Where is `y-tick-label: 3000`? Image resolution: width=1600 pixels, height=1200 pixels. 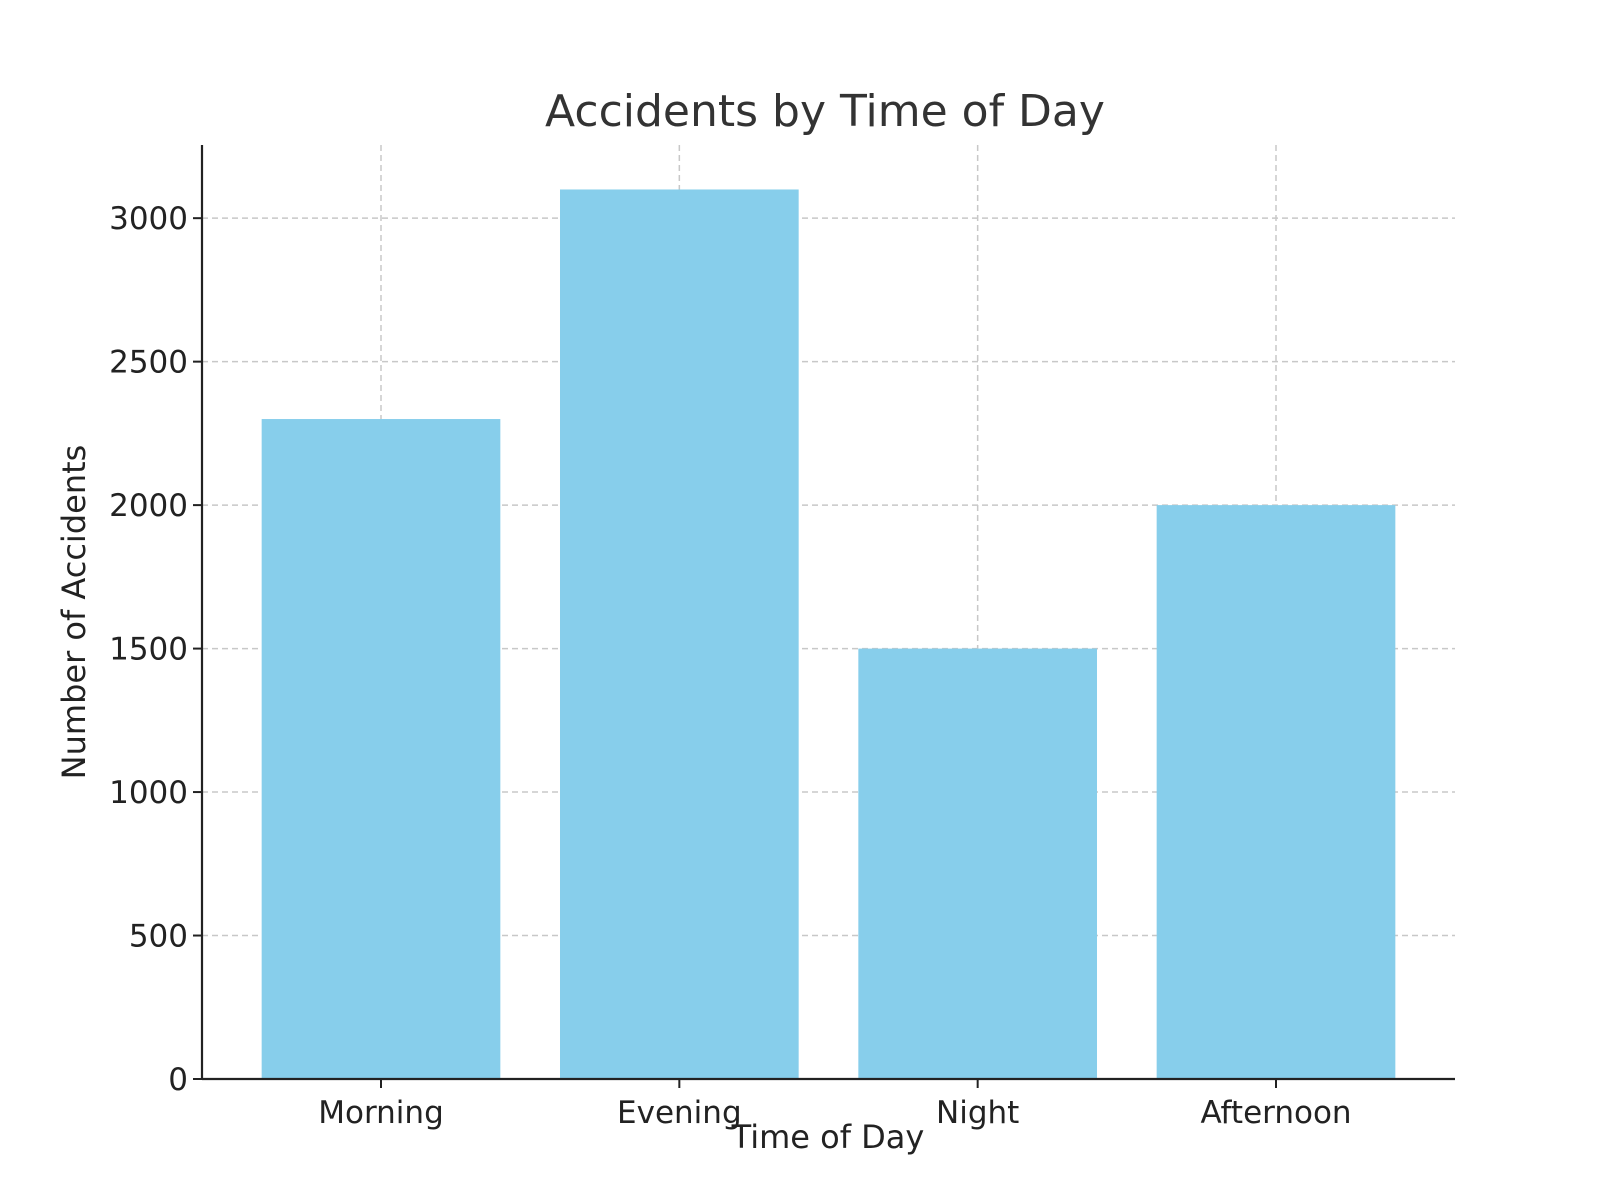
y-tick-label: 3000 is located at coordinates (148, 219).